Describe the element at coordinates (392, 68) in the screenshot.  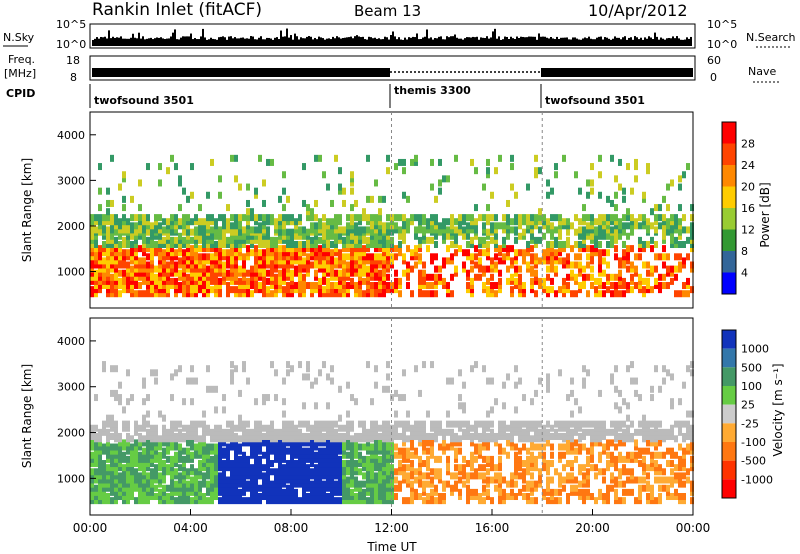
I see `freq-frame` at that location.